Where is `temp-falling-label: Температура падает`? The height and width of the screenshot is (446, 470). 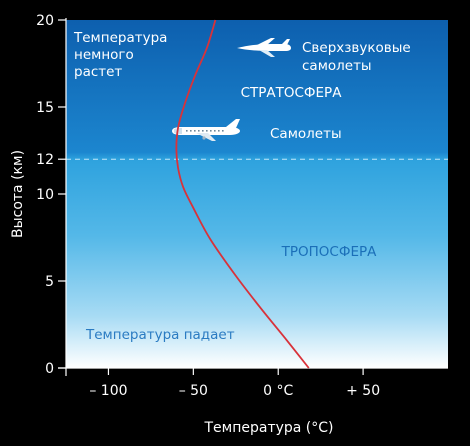 temp-falling-label: Температура падает is located at coordinates (160, 335).